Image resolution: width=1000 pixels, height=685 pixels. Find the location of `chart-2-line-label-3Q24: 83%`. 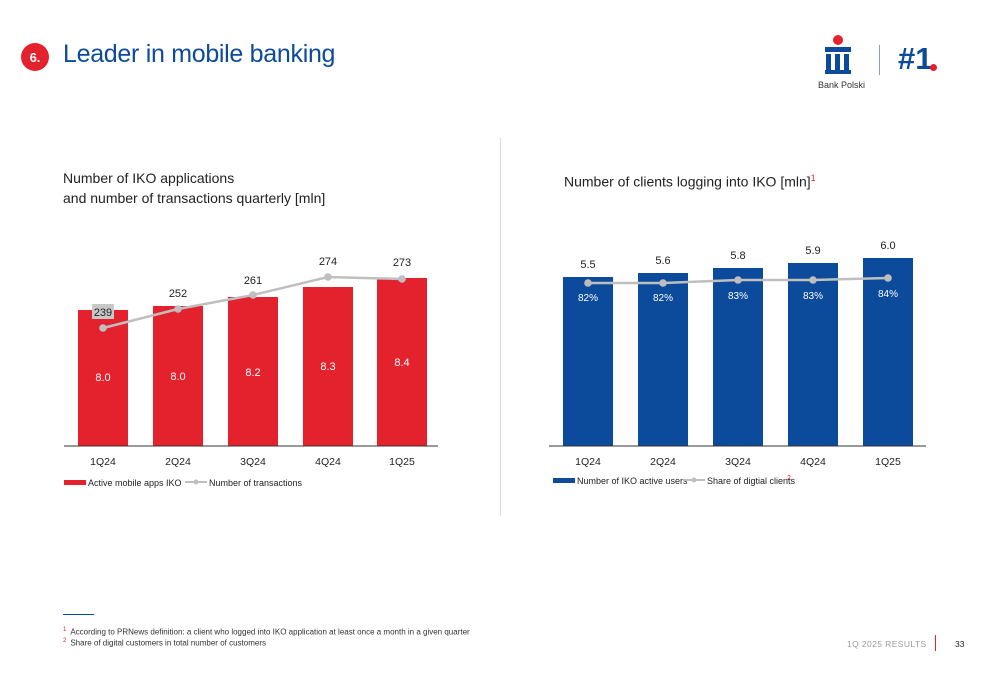

chart-2-line-label-3Q24: 83% is located at coordinates (738, 296).